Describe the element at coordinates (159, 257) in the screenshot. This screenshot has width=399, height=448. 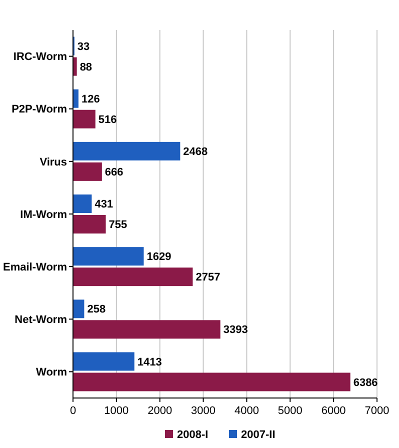
I see `data-label: 1629` at that location.